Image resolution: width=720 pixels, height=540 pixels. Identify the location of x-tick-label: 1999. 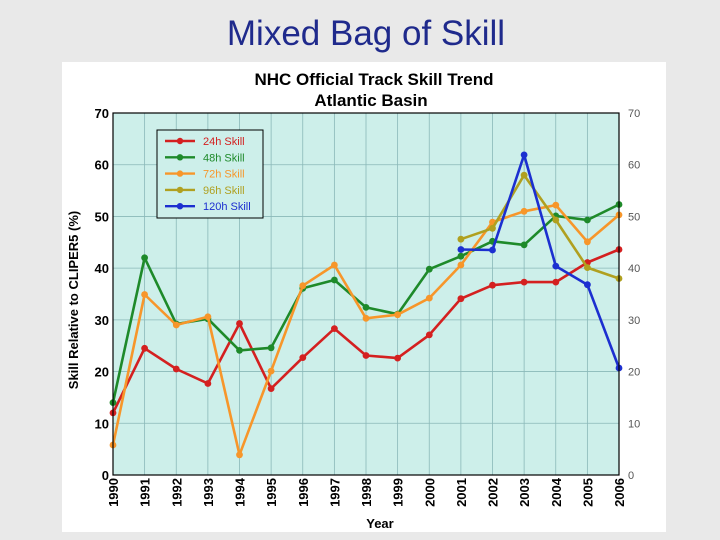
(398, 492).